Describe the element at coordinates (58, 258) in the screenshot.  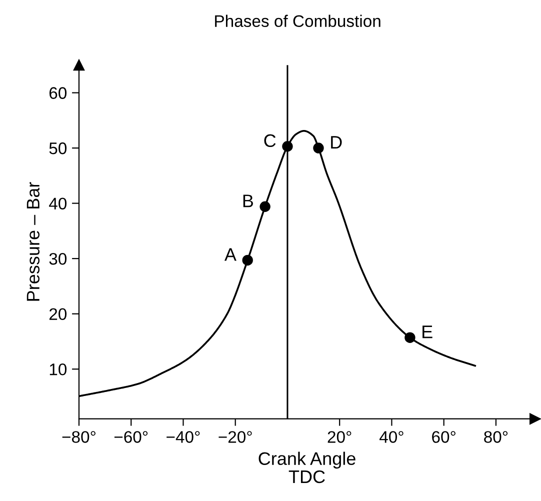
I see `y-tick-label: 30` at that location.